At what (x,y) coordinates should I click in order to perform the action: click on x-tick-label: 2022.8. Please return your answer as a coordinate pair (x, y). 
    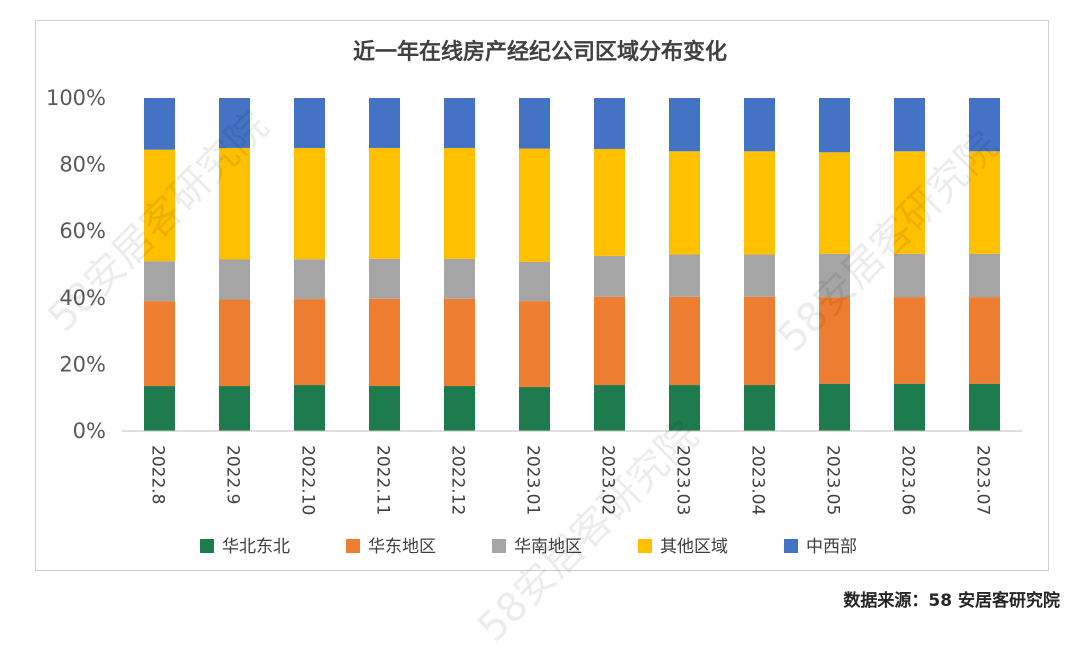
    Looking at the image, I should click on (158, 474).